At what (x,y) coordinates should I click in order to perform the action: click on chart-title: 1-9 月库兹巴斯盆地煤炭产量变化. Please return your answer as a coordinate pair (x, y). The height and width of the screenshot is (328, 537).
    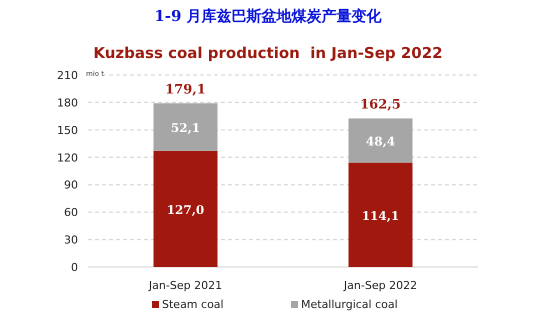
    Looking at the image, I should click on (268, 16).